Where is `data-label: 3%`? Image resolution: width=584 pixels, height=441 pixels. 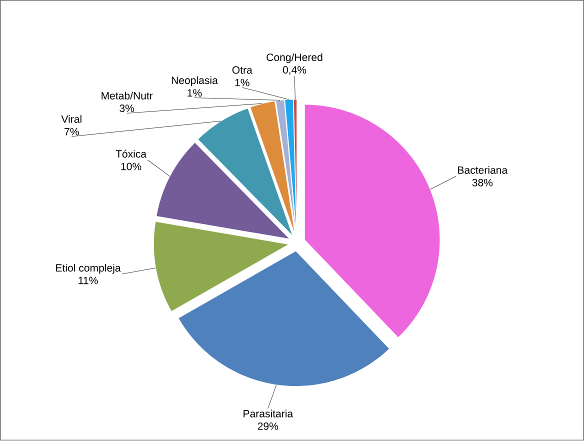
data-label: 3% is located at coordinates (127, 108).